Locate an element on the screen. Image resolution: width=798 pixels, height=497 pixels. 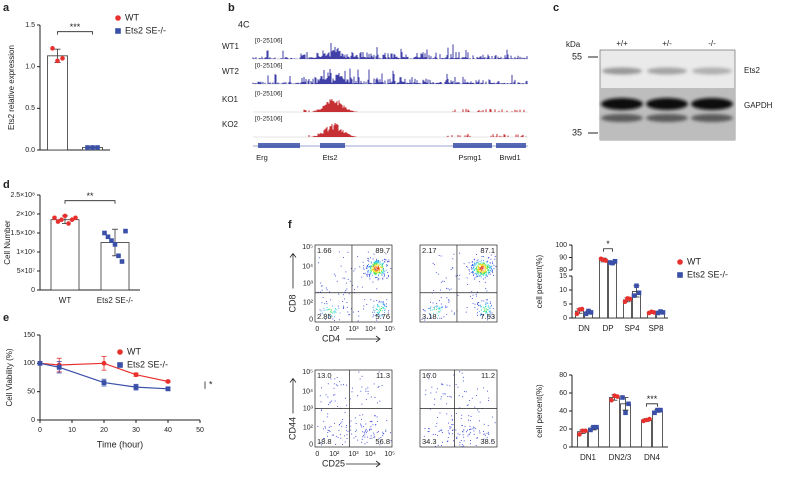
quadrant-percent: 1.66 is located at coordinates (324, 250).